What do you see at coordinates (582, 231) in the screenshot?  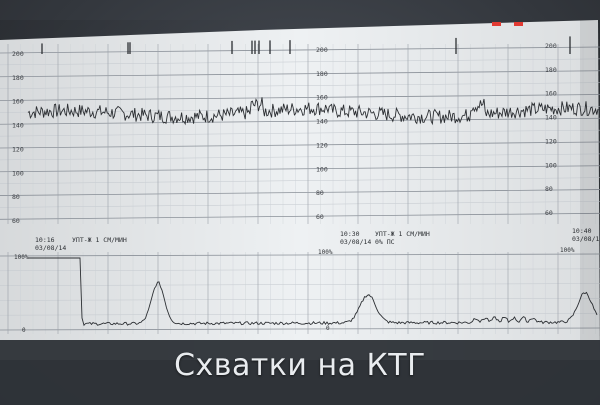 I see `annotation-time: 10:40` at bounding box center [582, 231].